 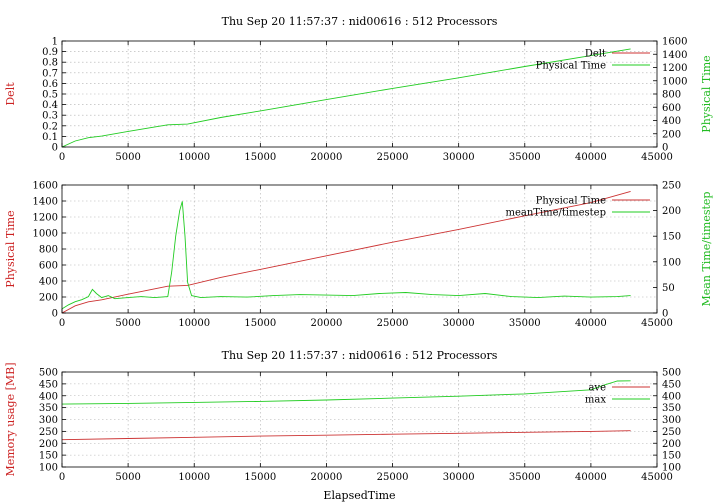 I want to click on y-right-tick-label: 1000, so click(x=674, y=81).